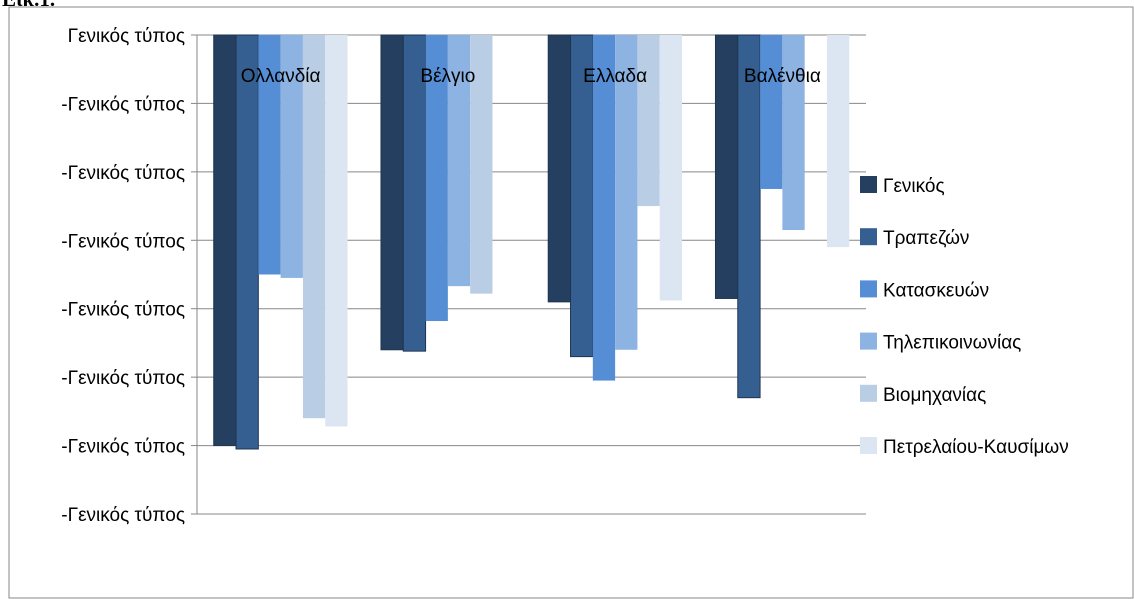 Image resolution: width=1134 pixels, height=599 pixels. Describe the element at coordinates (976, 447) in the screenshot. I see `legend-label: Πετρελαίου-Καυσίμων` at that location.